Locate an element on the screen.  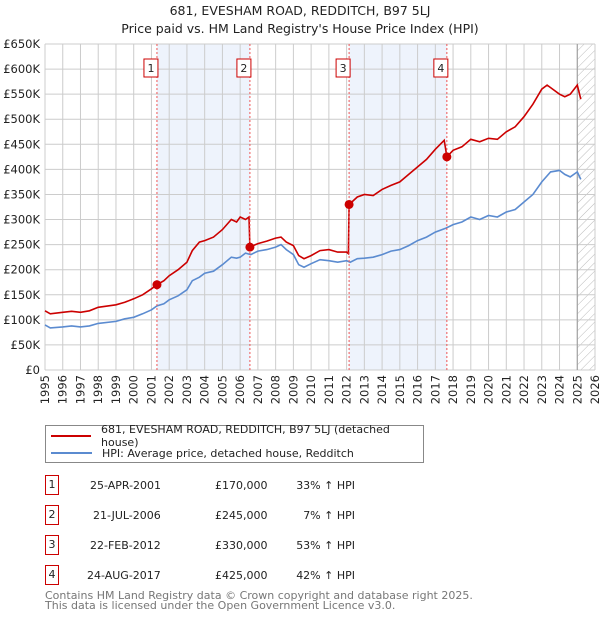
y-tick-label: £100K is located at coordinates (21, 320).